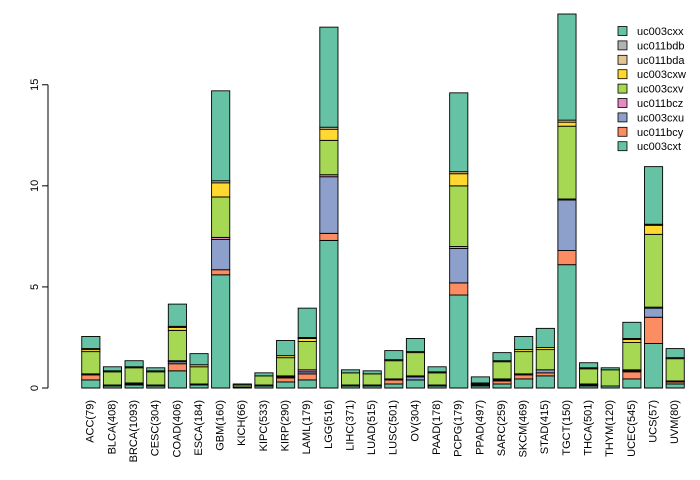 Image resolution: width=700 pixels, height=480 pixels. I want to click on legend-item-uc011bcz: uc011bcz, so click(650, 104).